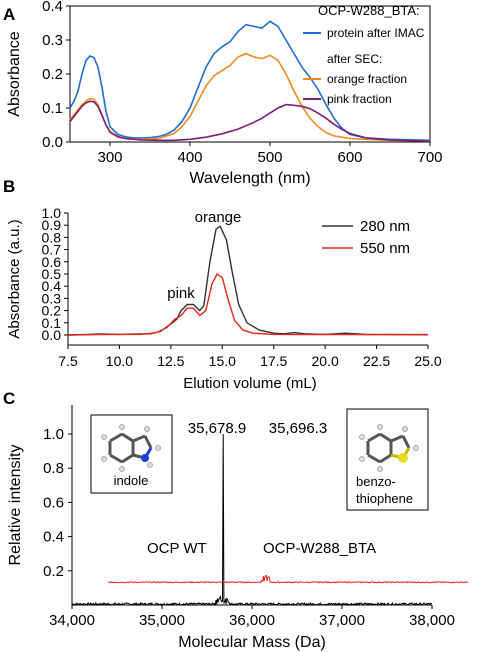 The image size is (498, 652). What do you see at coordinates (427, 361) in the screenshot?
I see `panel-b-x-tick-label: 25.0` at bounding box center [427, 361].